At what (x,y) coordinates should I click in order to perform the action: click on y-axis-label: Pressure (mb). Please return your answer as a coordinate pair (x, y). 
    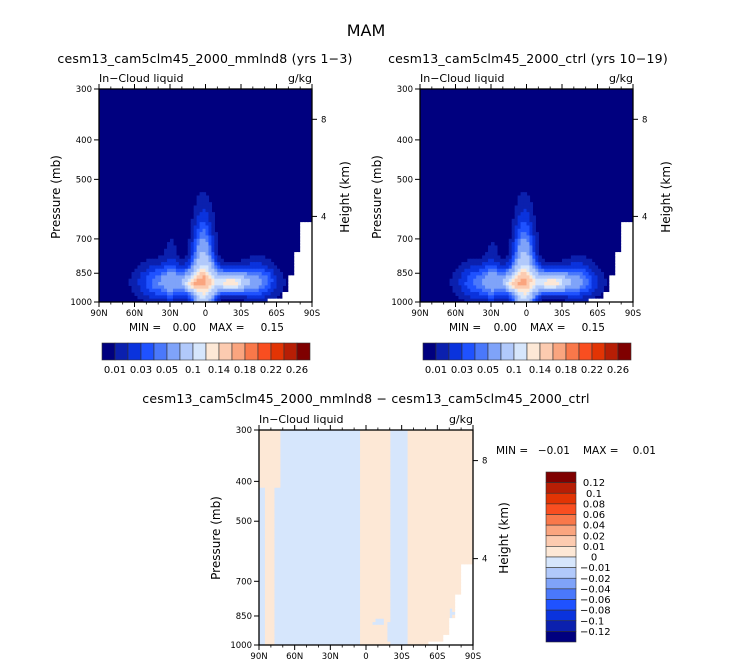
    Looking at the image, I should click on (56, 197).